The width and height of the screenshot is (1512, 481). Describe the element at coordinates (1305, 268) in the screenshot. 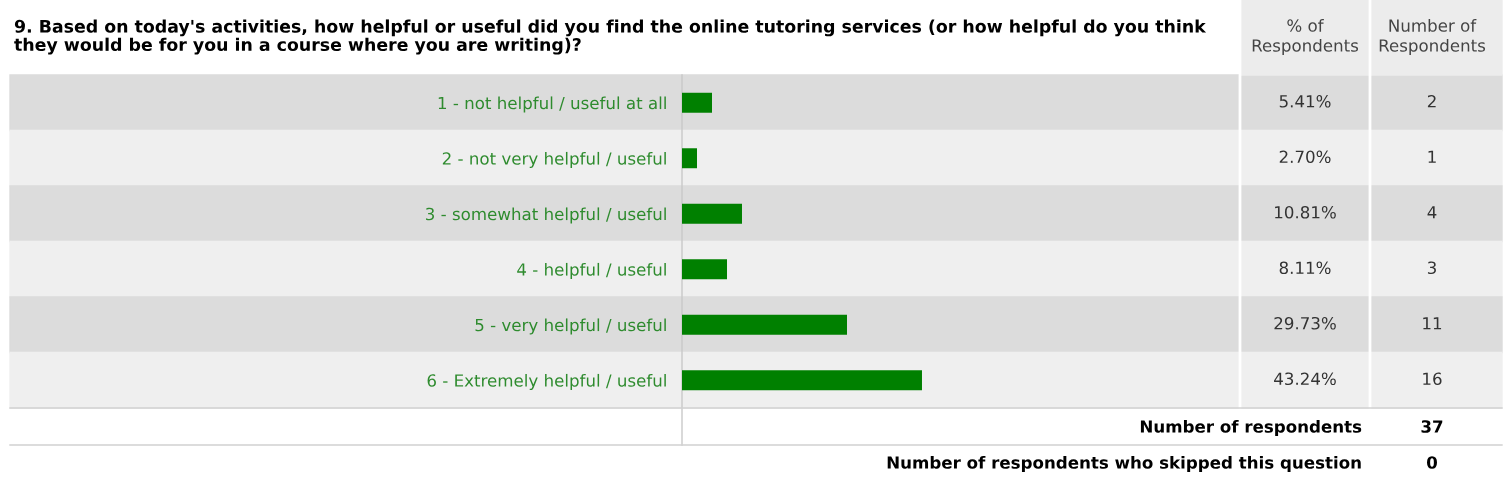

I see `data-label: 8.11%` at that location.